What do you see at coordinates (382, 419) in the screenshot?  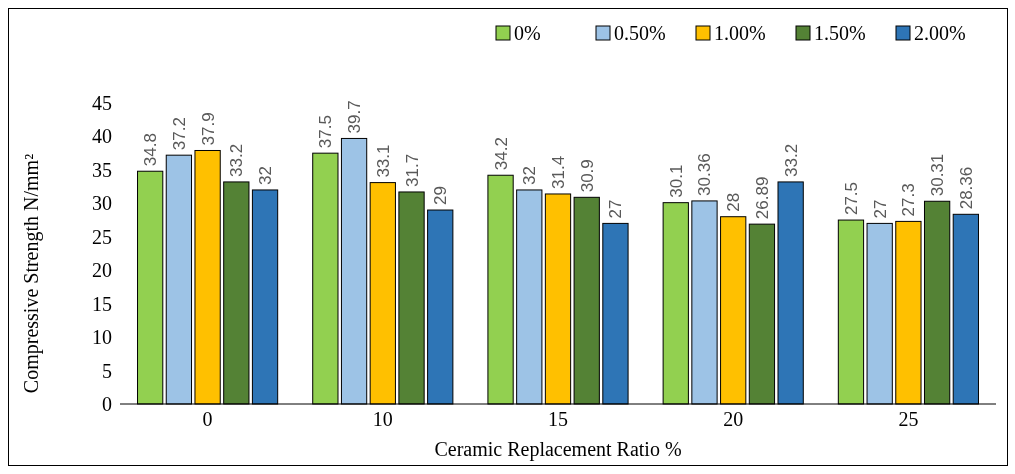 I see `x-tick-label: 10` at bounding box center [382, 419].